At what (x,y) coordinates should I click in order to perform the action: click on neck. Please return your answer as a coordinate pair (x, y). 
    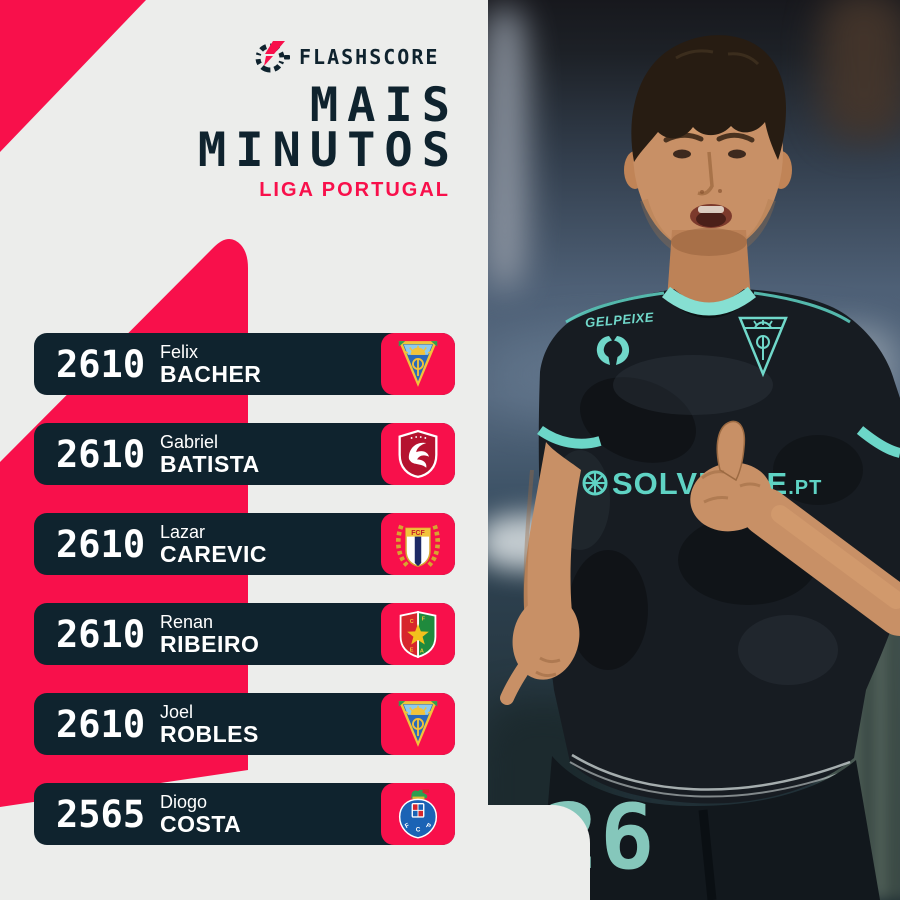
    Looking at the image, I should click on (709, 269).